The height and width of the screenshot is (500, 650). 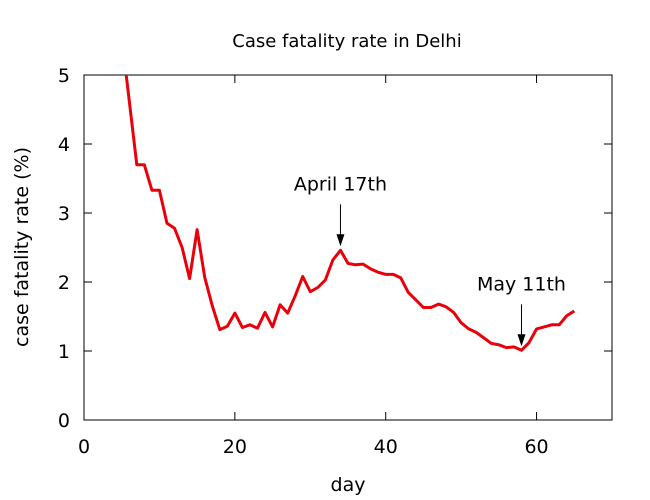 What do you see at coordinates (340, 184) in the screenshot?
I see `annotation-label: April 17th` at bounding box center [340, 184].